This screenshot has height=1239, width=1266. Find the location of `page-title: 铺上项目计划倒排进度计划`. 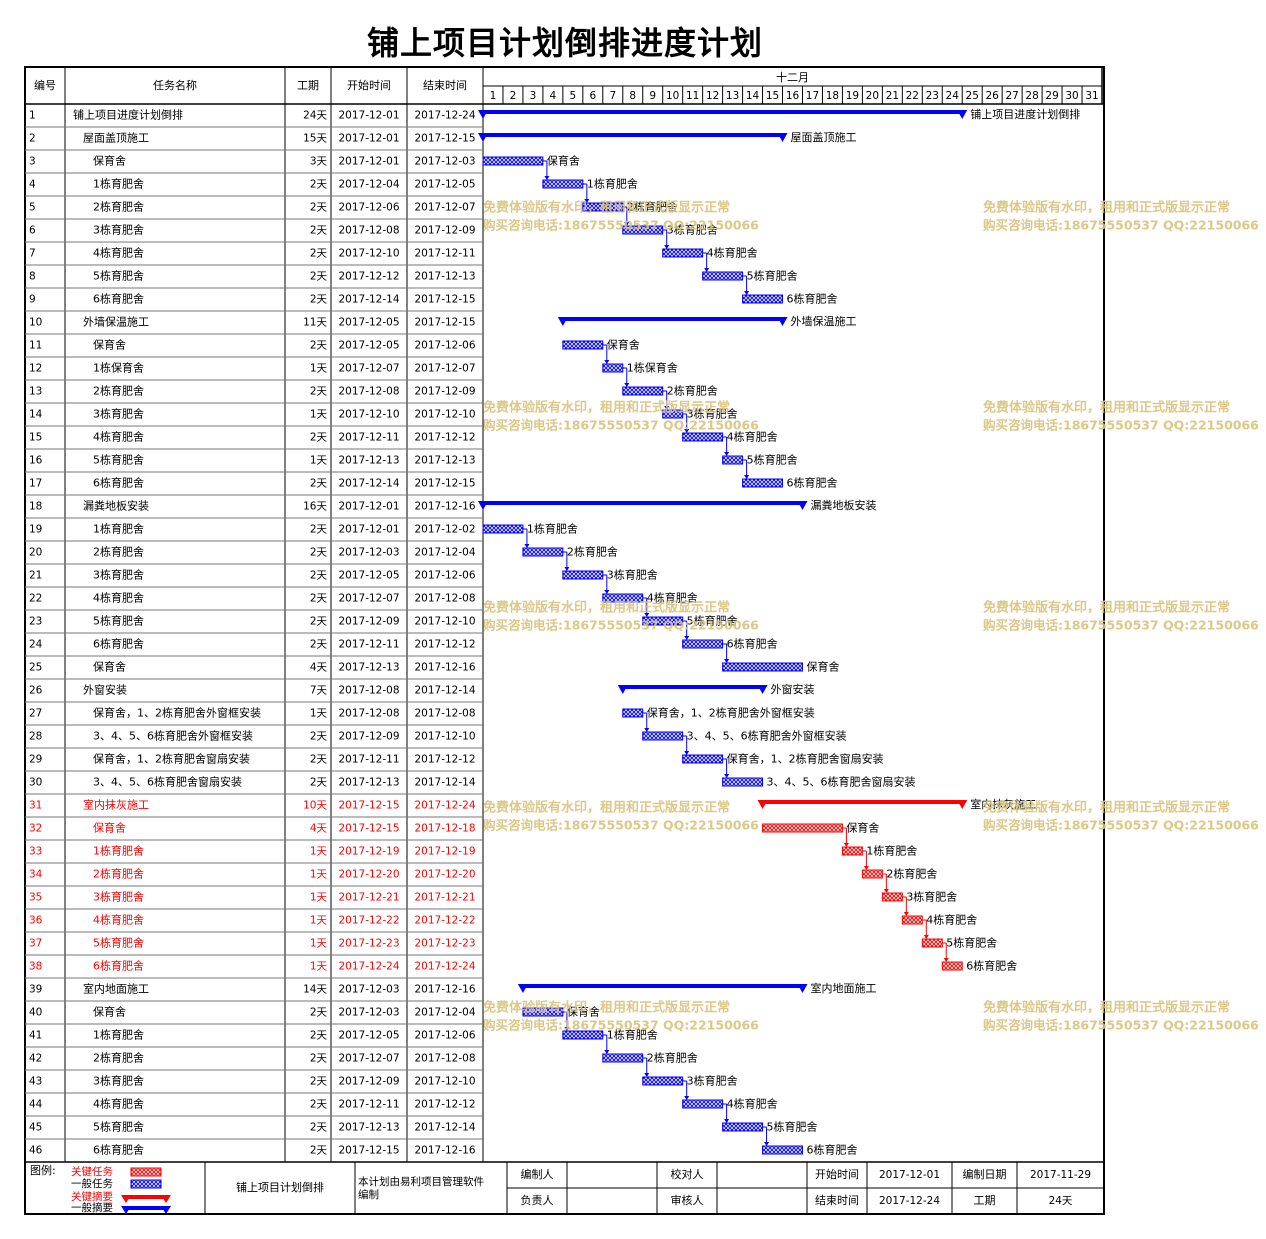

page-title: 铺上项目计划倒排进度计划 is located at coordinates (564, 43).